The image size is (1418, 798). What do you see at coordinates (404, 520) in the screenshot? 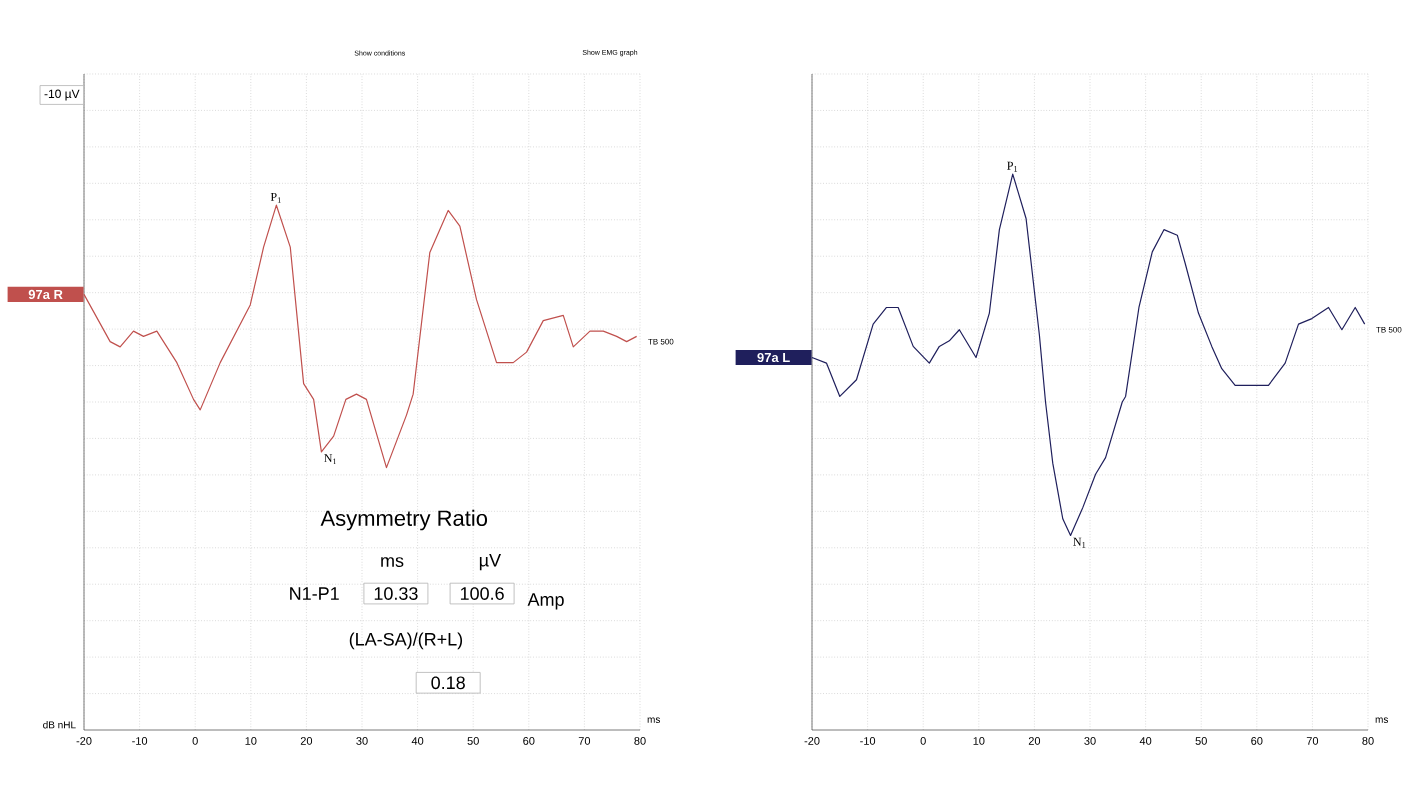
I see `annotation: Asymmetry Ratio` at bounding box center [404, 520].